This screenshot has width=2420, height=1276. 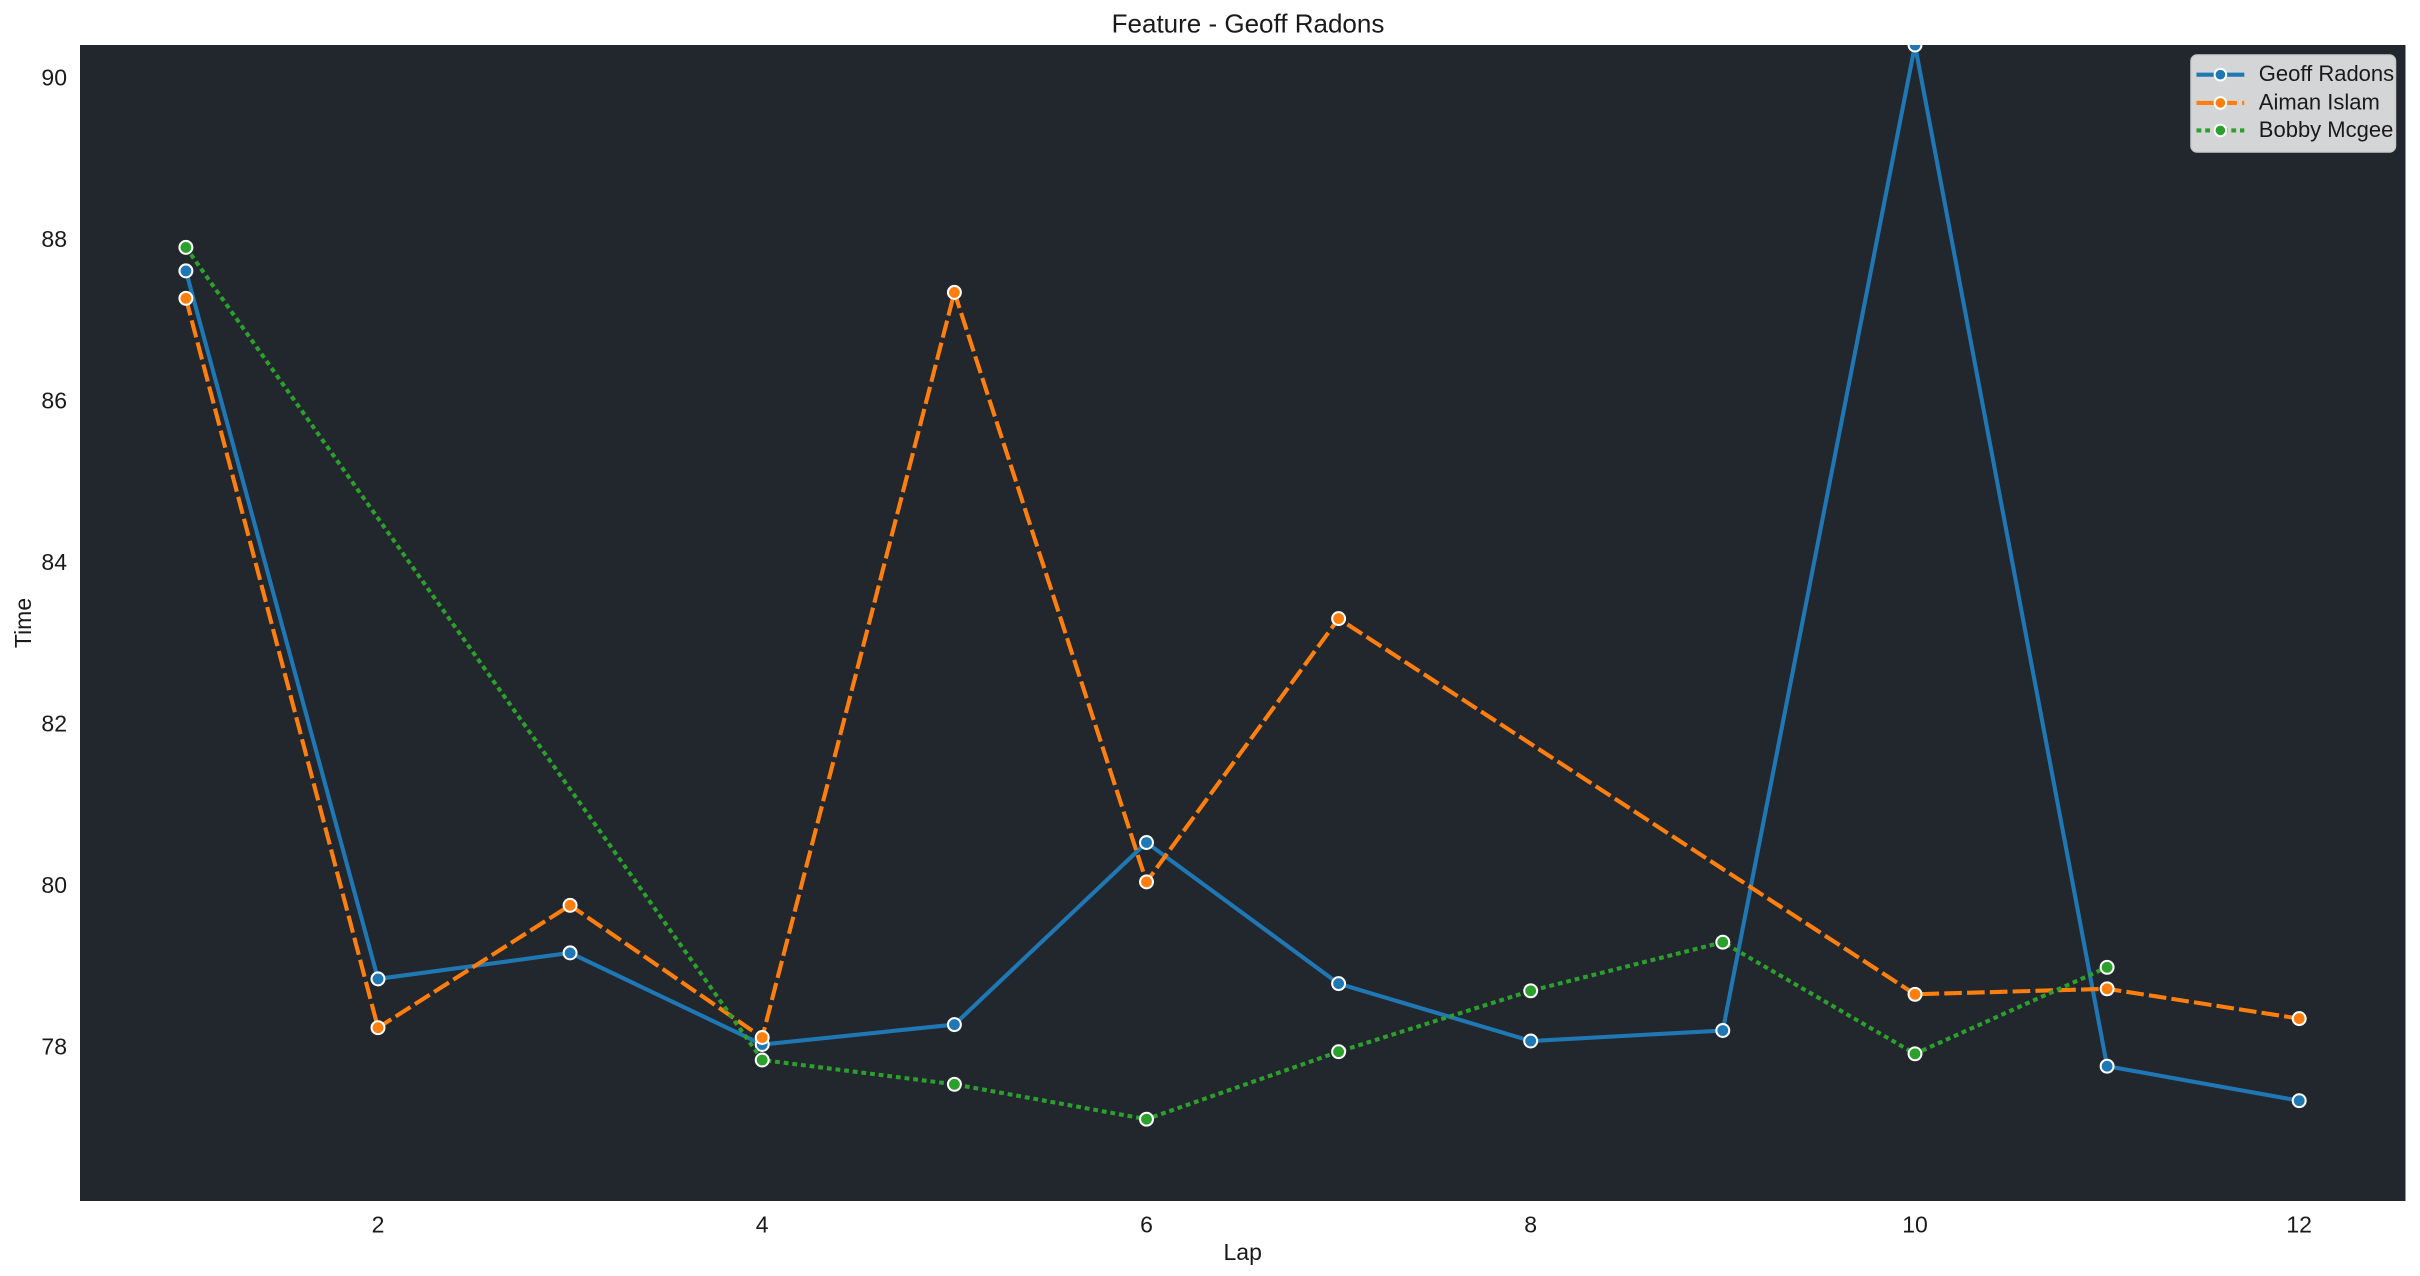 What do you see at coordinates (1146, 1225) in the screenshot?
I see `svg-text: 6` at bounding box center [1146, 1225].